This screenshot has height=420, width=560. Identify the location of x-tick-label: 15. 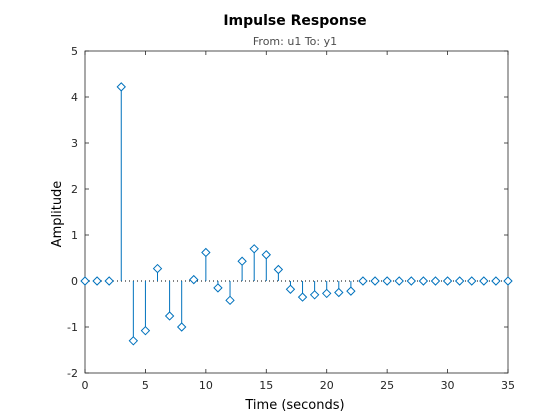
(266, 385).